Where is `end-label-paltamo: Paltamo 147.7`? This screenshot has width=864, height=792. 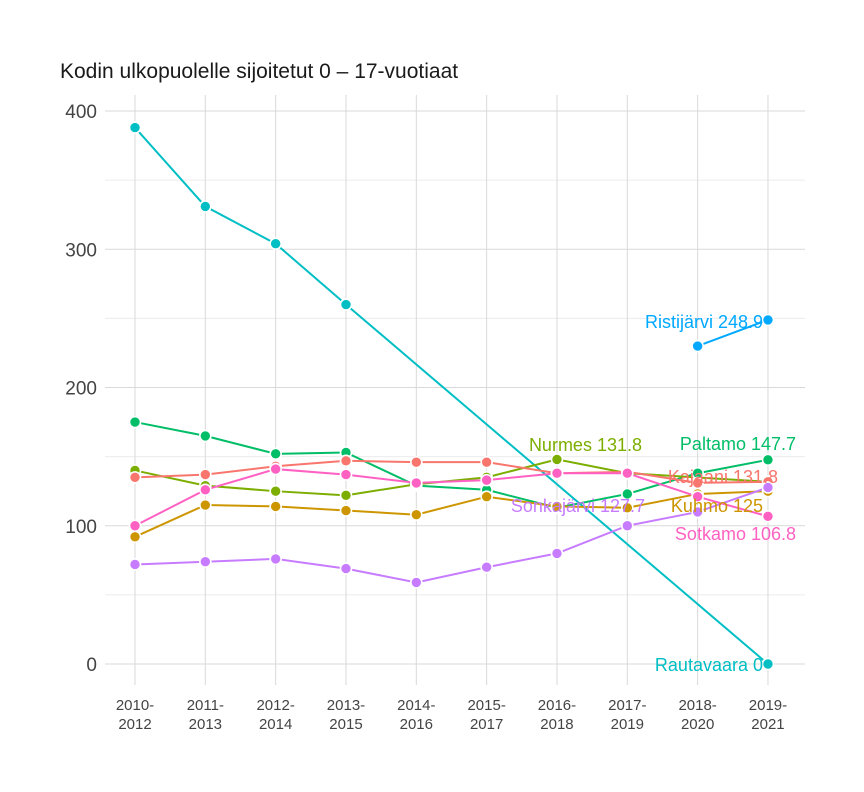 end-label-paltamo: Paltamo 147.7 is located at coordinates (738, 444).